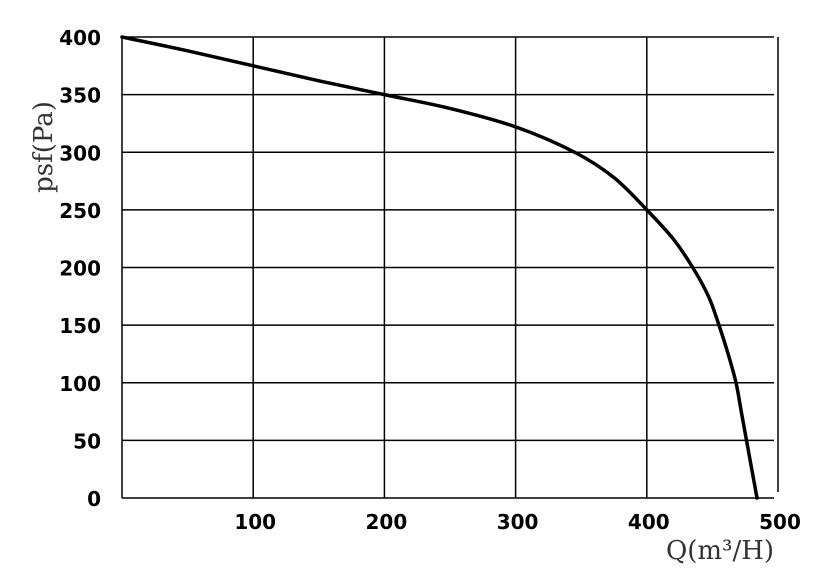 This screenshot has height=580, width=826. Describe the element at coordinates (80, 96) in the screenshot. I see `y-tick-label: 350` at that location.